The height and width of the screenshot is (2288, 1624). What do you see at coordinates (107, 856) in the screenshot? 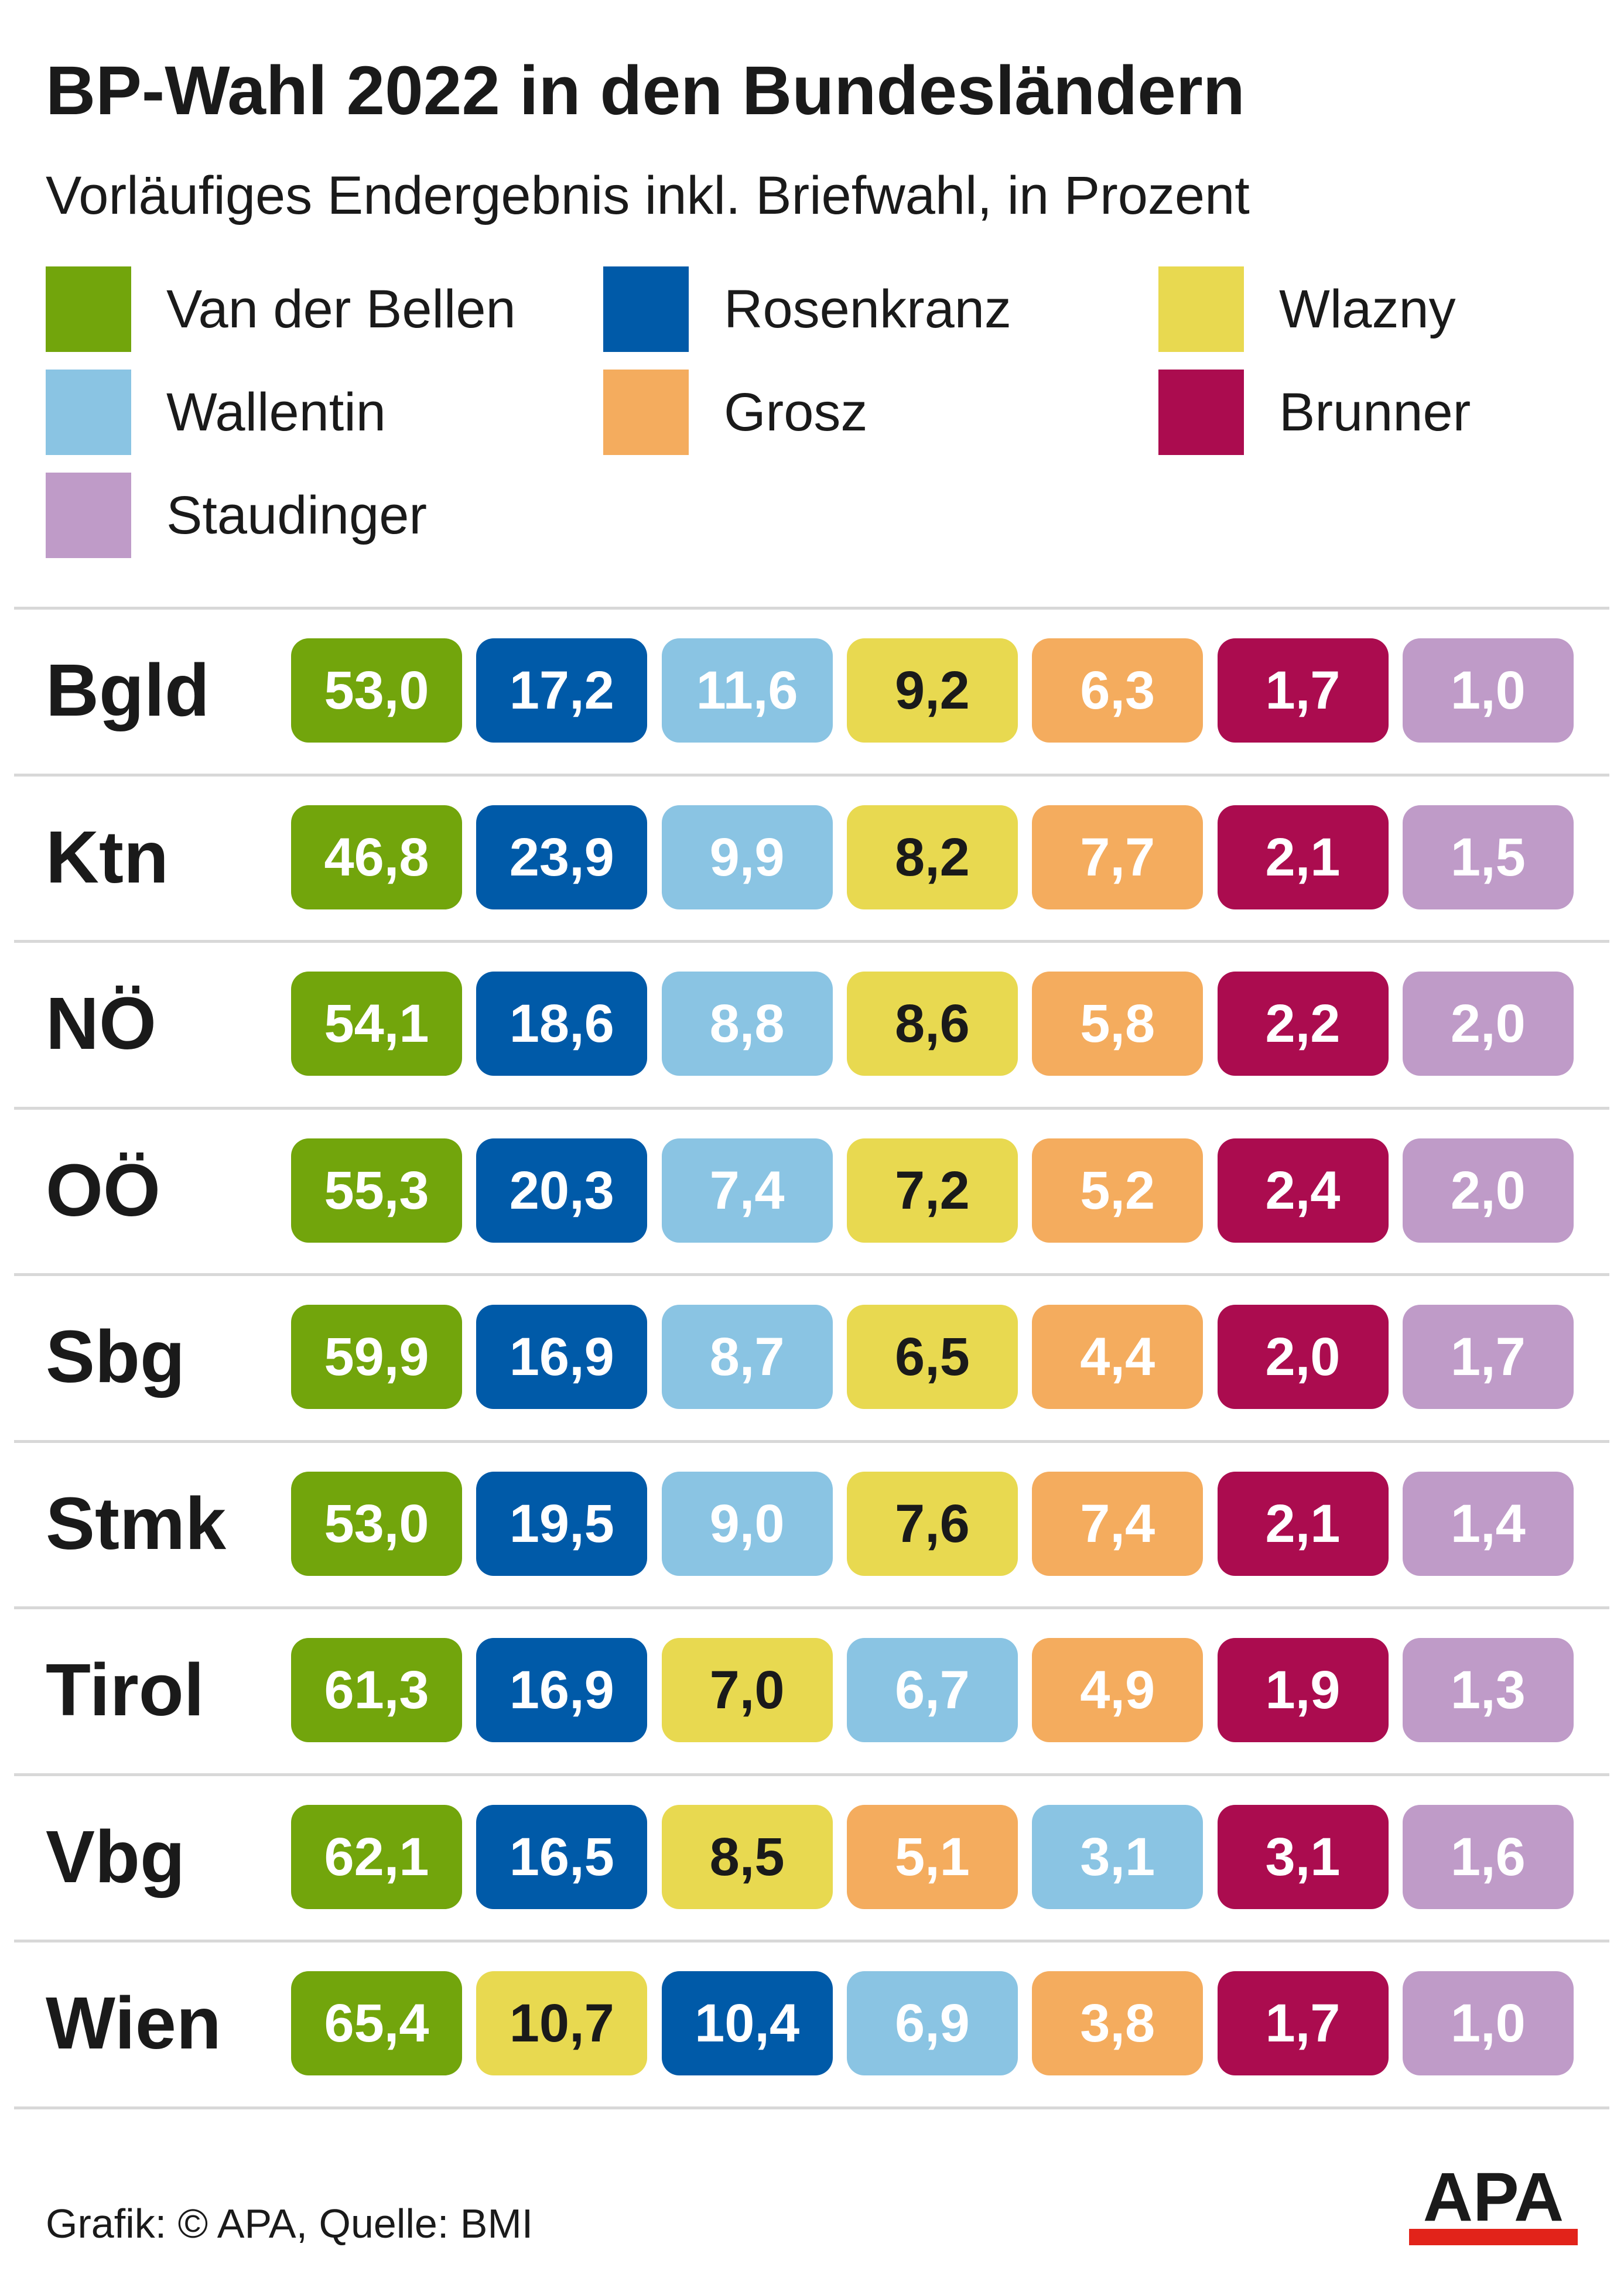
I see `row-label-ktn: Ktn` at bounding box center [107, 856].